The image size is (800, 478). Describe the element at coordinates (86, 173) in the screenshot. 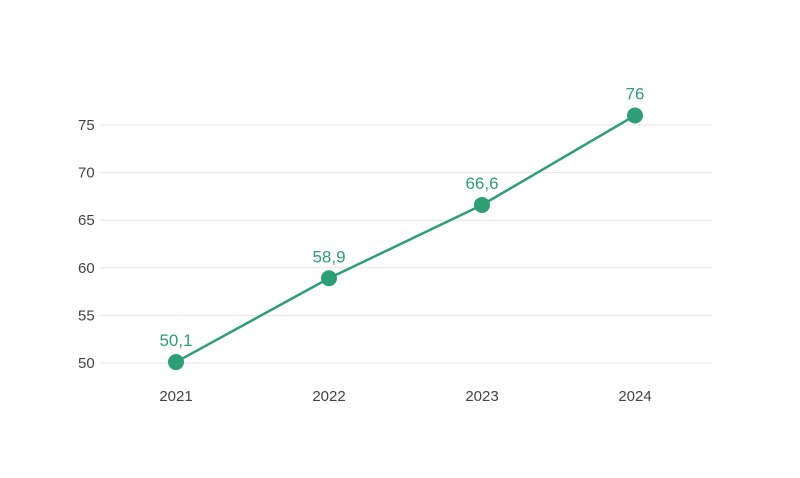

I see `y-tick-label: 70` at that location.